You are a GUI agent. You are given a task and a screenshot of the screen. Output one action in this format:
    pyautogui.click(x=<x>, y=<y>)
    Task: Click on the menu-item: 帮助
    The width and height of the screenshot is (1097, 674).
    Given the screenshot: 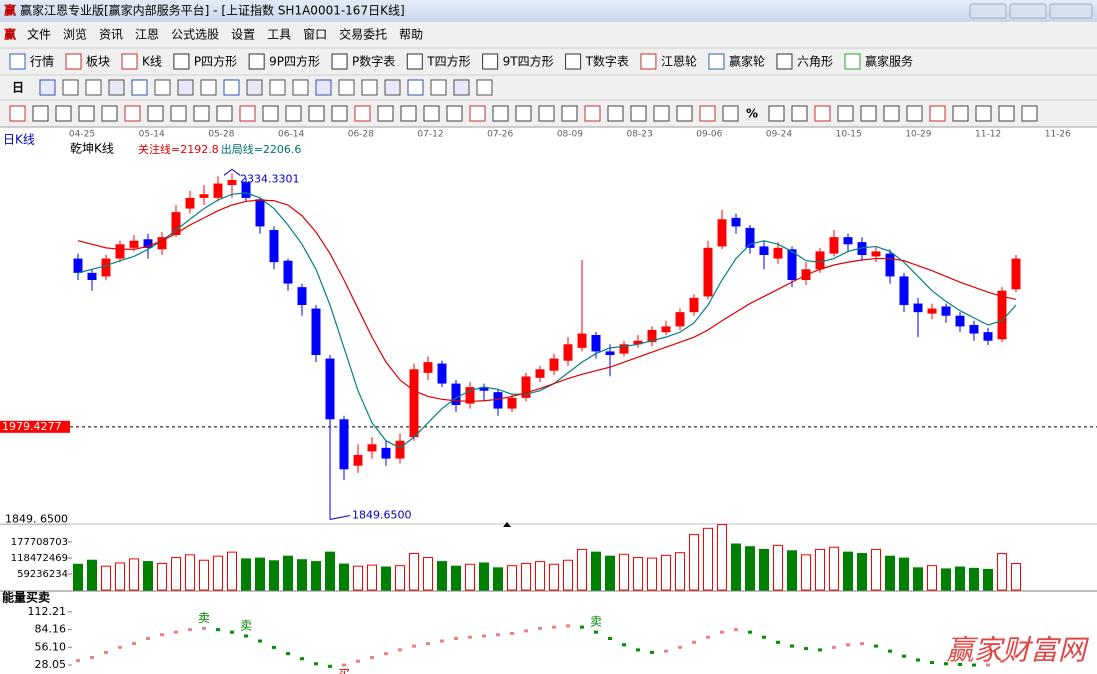 What is the action you would take?
    pyautogui.click(x=411, y=35)
    